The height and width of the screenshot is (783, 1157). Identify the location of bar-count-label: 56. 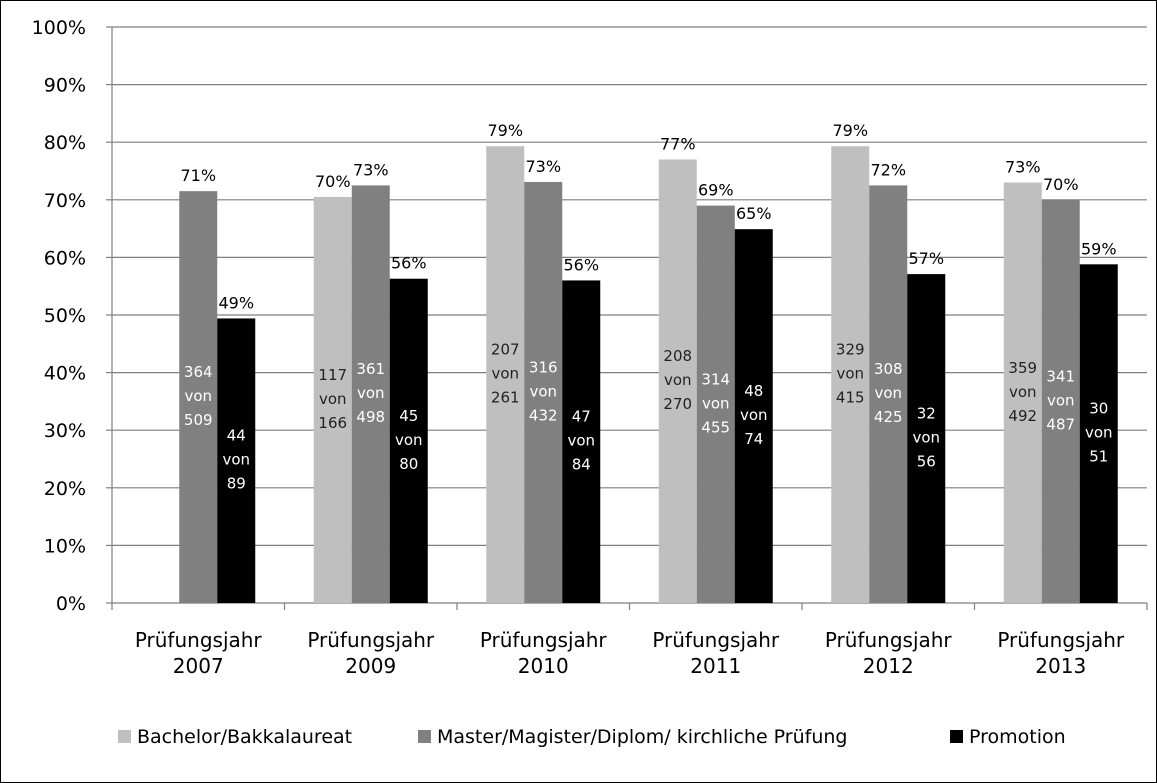
(926, 462).